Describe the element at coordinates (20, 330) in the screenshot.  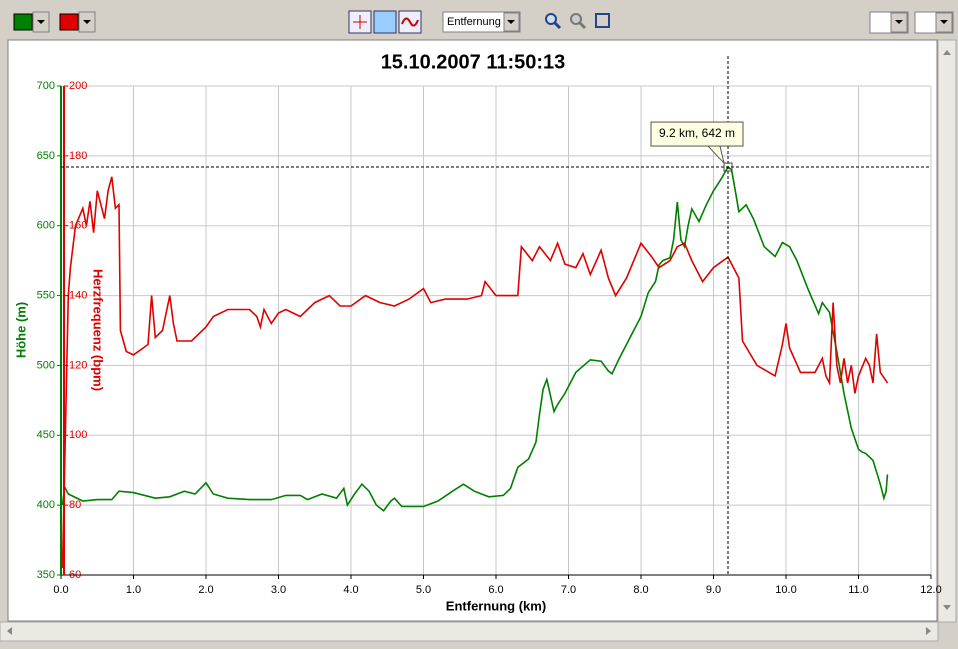
I see `y-axis-label: Höhe (m)` at that location.